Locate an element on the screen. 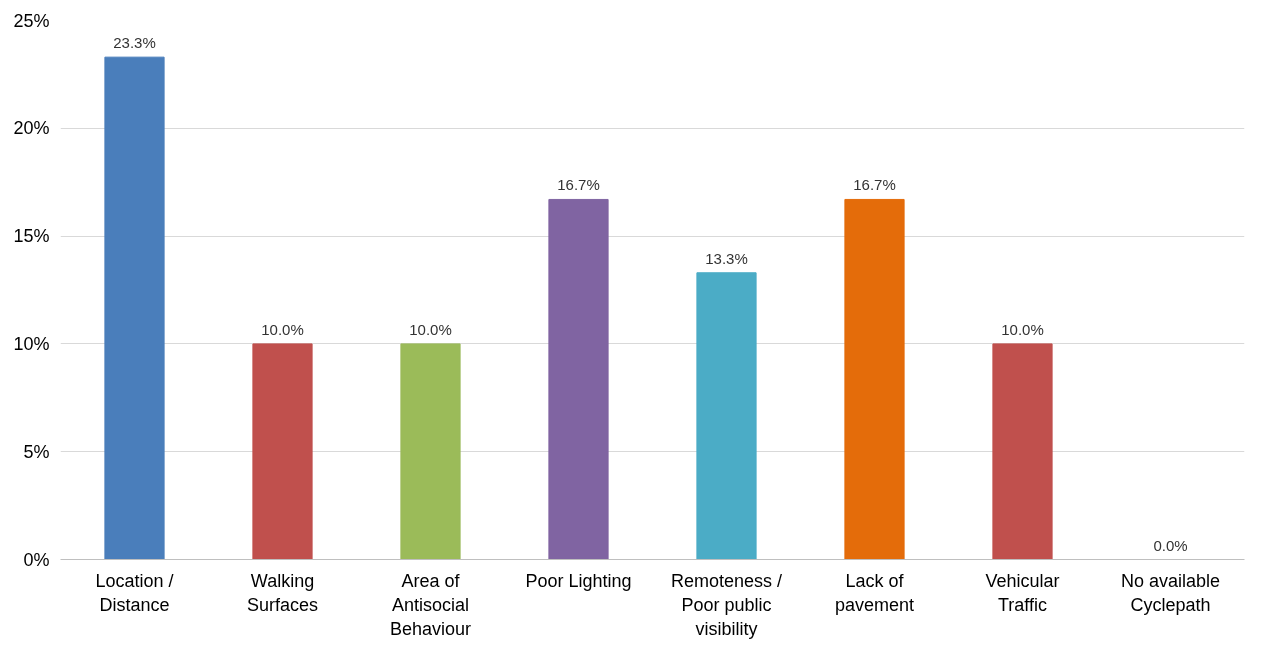 This screenshot has width=1264, height=659. x-tick-label: Area of Antisocial Behaviour is located at coordinates (430, 604).